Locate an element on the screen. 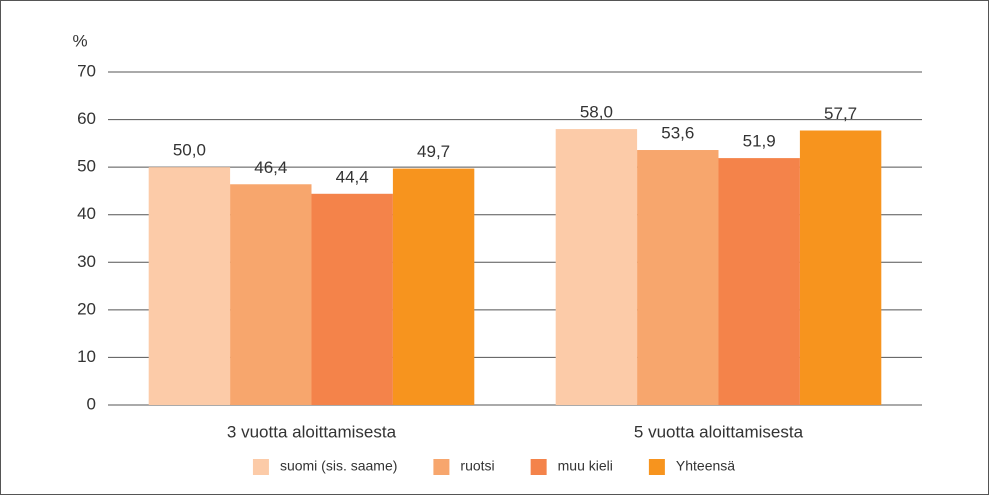 This screenshot has height=495, width=989. value-label: 53,6 is located at coordinates (677, 133).